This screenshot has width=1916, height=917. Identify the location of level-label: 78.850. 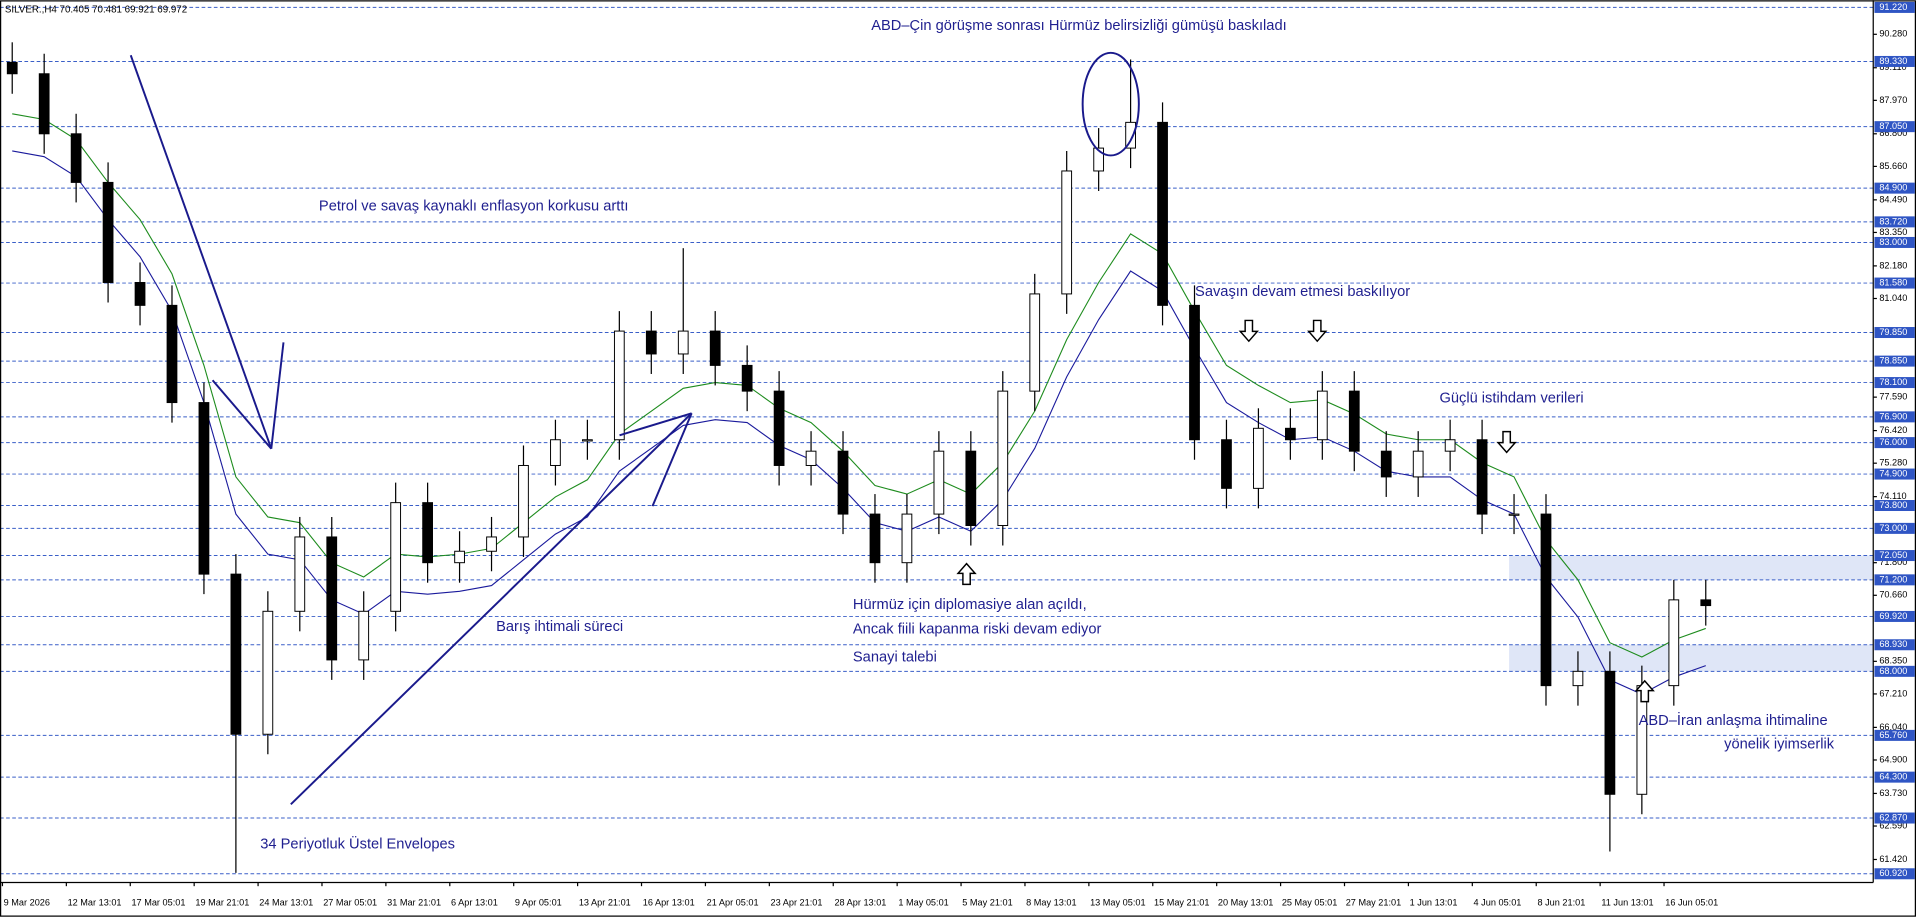
(1893, 361).